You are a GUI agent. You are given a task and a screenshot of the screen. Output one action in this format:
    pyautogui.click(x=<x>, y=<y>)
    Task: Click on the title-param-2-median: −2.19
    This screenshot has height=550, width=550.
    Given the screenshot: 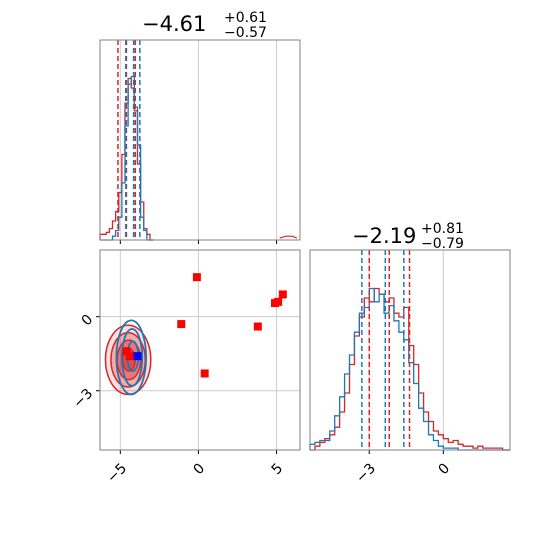 What is the action you would take?
    pyautogui.click(x=384, y=236)
    